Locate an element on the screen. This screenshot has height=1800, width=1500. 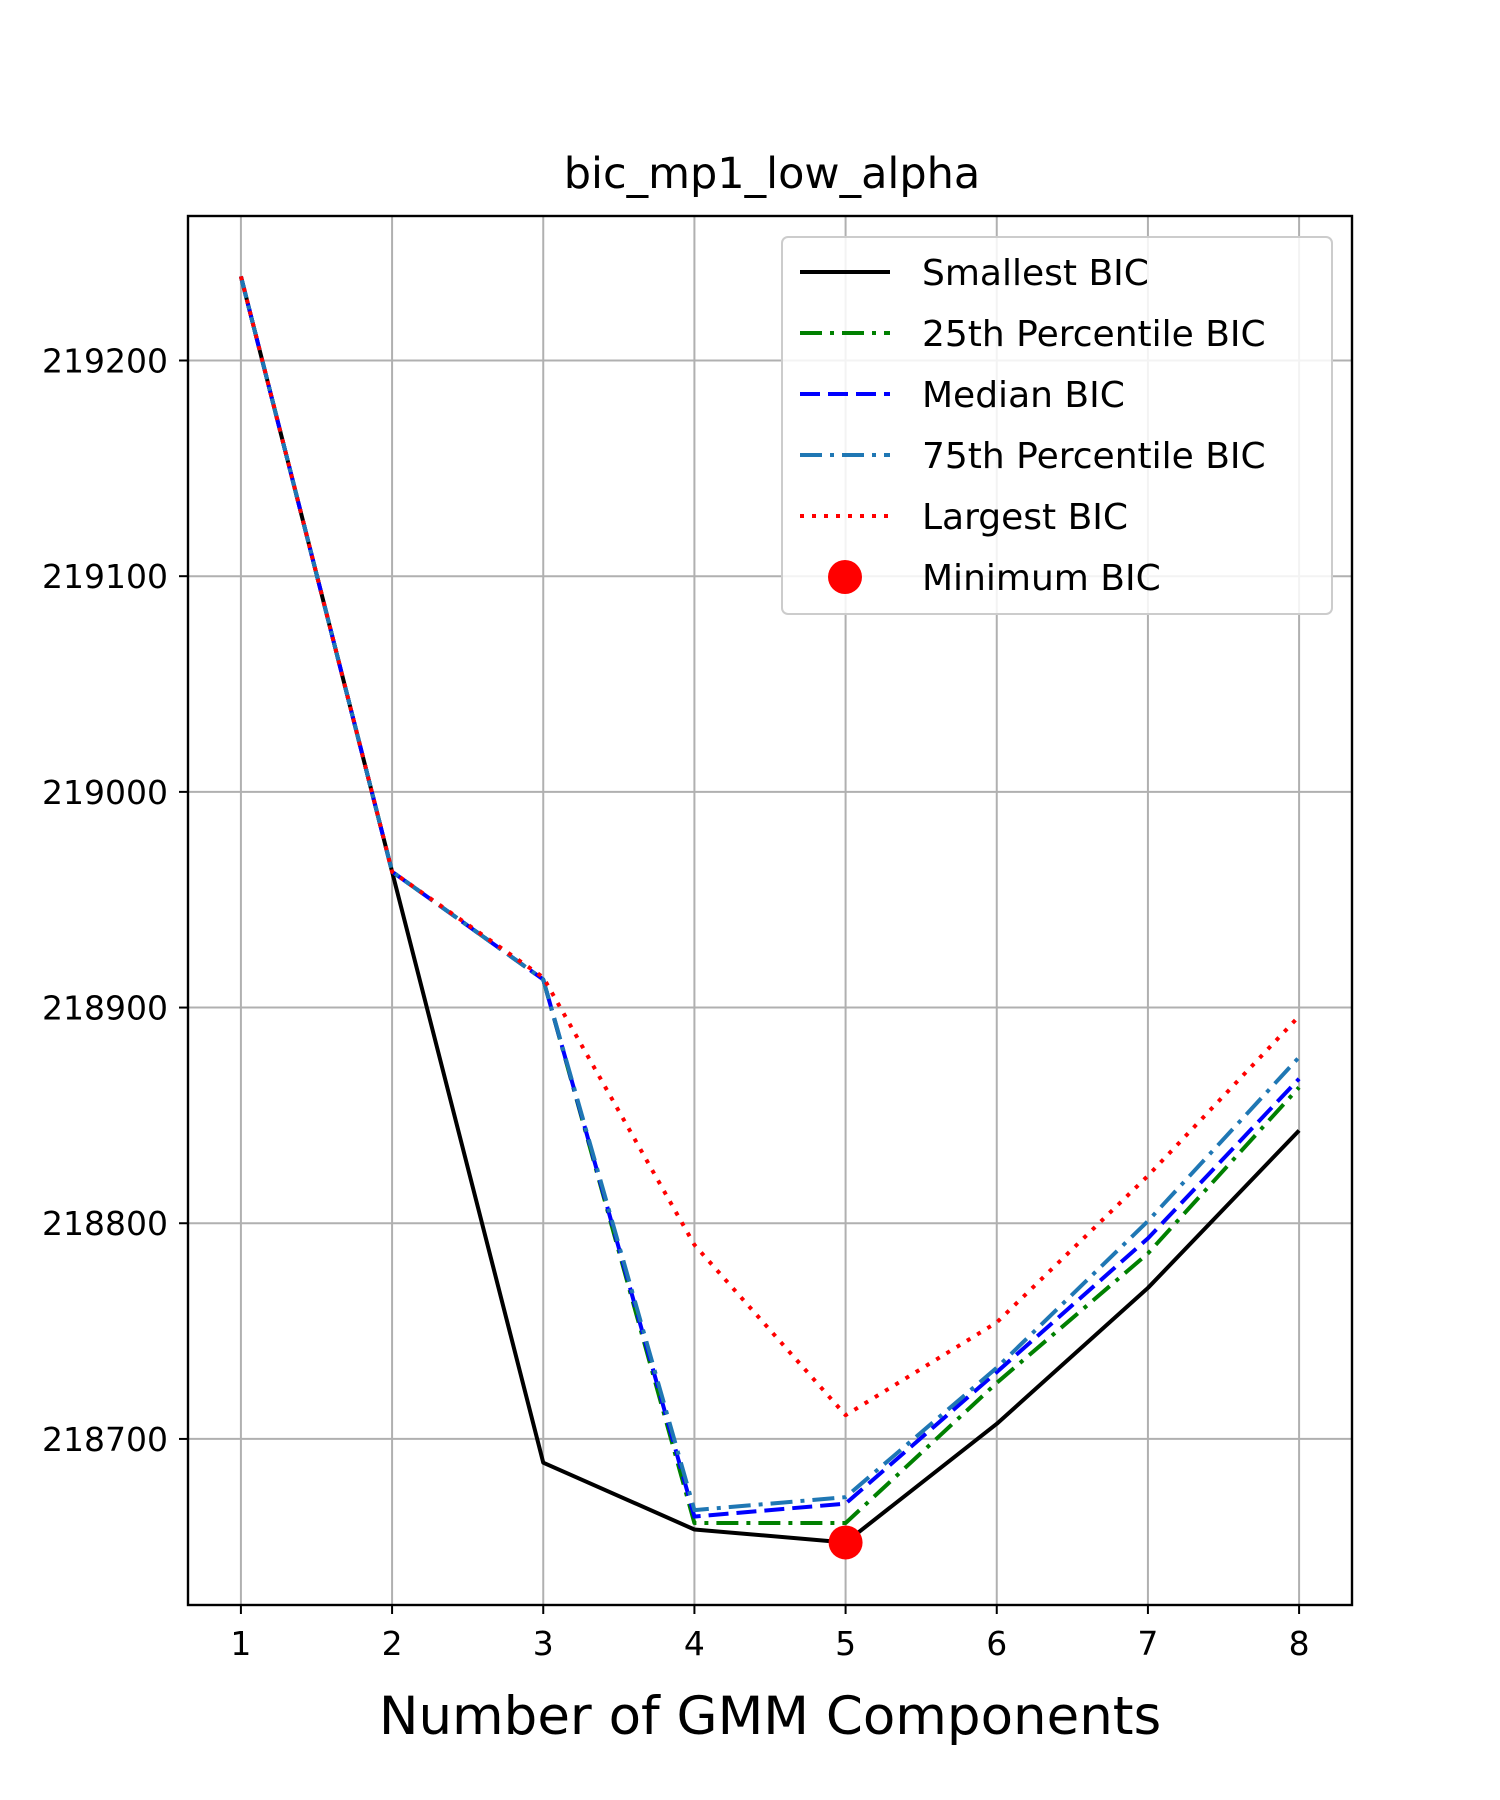
x-tick-label: 2 is located at coordinates (392, 1643).